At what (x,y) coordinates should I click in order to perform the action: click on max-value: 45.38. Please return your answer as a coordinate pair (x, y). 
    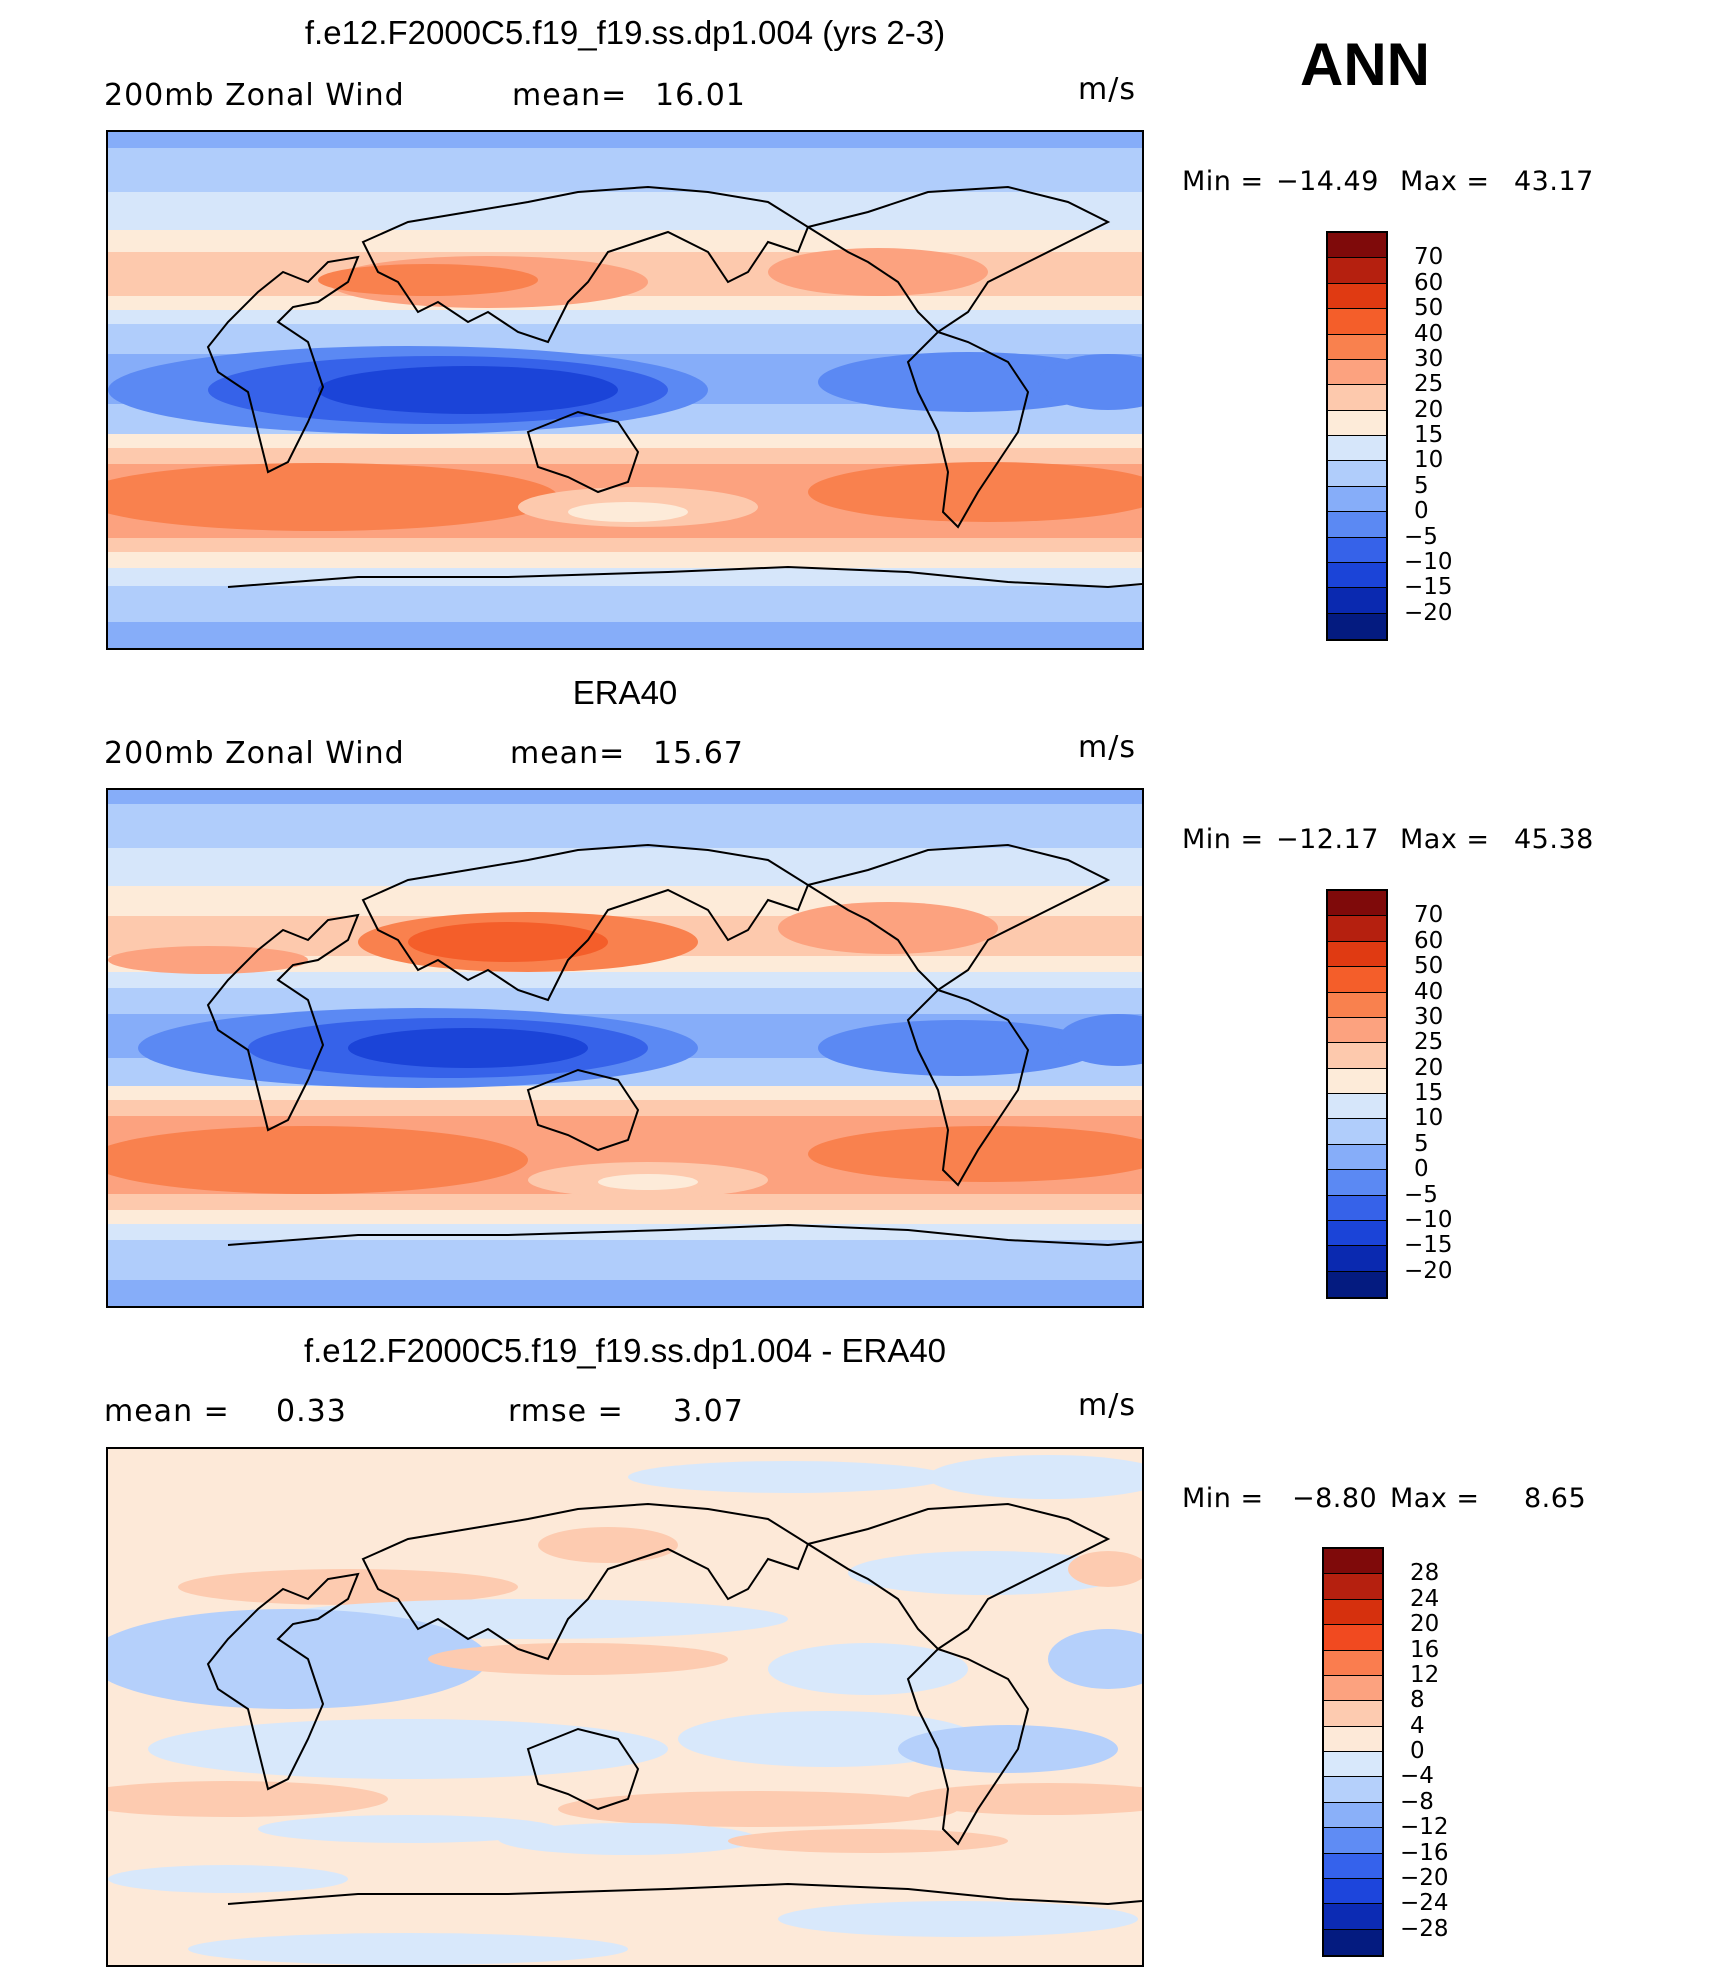
    Looking at the image, I should click on (1554, 839).